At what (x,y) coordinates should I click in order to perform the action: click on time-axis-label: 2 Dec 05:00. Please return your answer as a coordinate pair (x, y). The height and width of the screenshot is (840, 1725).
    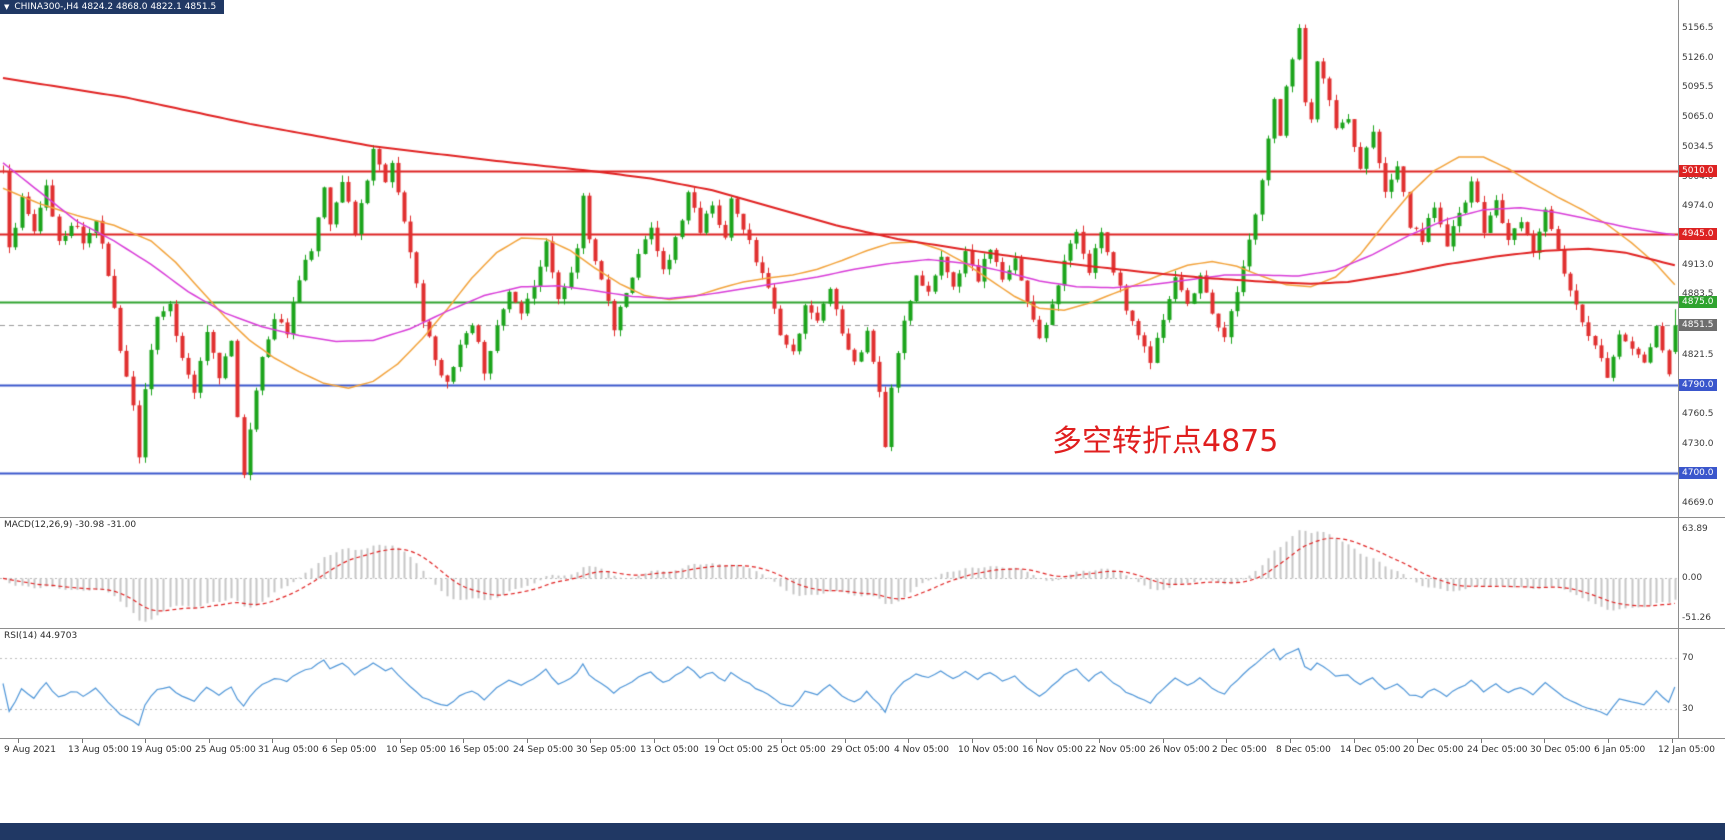
    Looking at the image, I should click on (1239, 750).